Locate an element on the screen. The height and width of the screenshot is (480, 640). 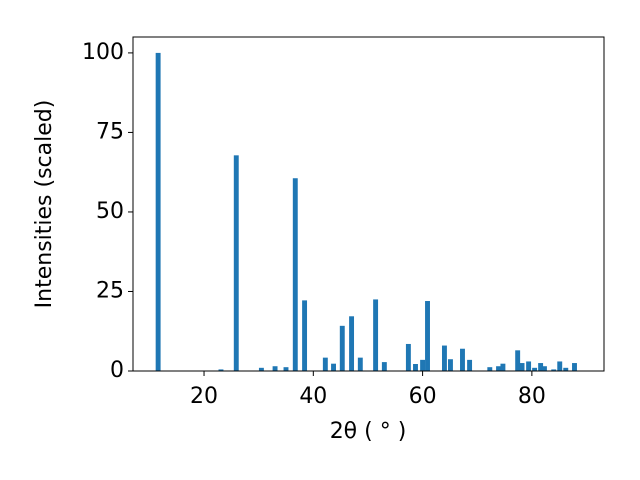
x-tick-label: 80 is located at coordinates (532, 396).